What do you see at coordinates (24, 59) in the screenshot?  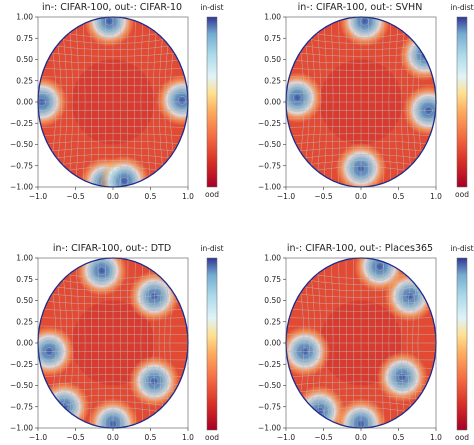 I see `y-tick-label: 0.50` at bounding box center [24, 59].